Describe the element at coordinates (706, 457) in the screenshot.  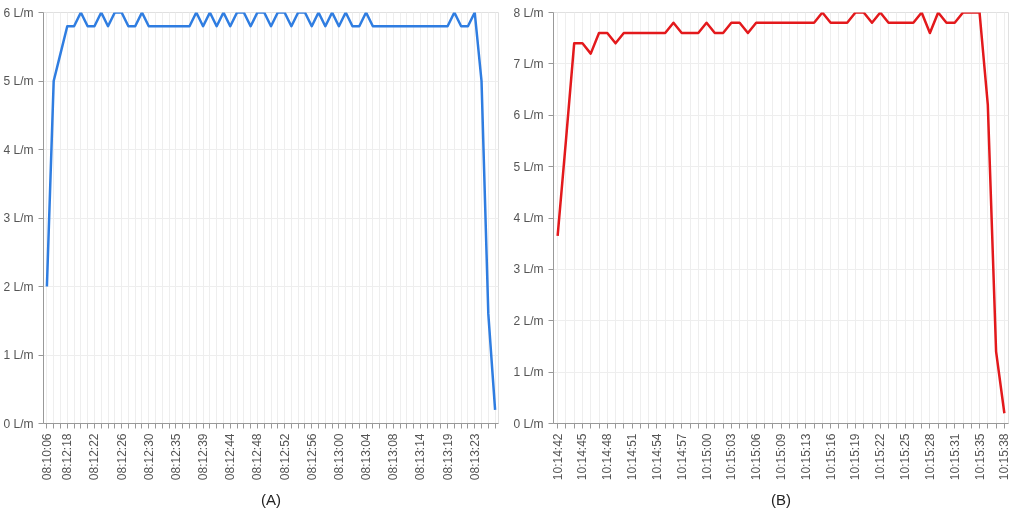
I see `x-tick-label: 10:15:00` at that location.